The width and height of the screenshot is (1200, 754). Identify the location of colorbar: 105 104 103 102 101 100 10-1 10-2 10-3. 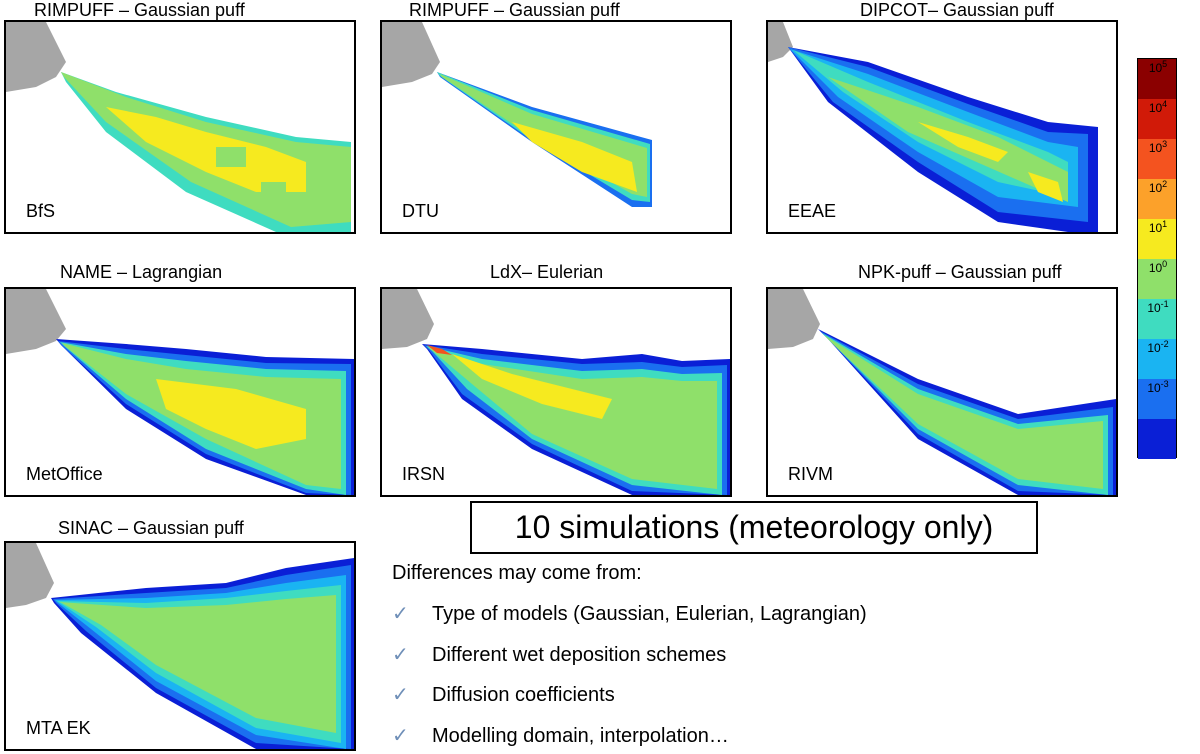
(1157, 258).